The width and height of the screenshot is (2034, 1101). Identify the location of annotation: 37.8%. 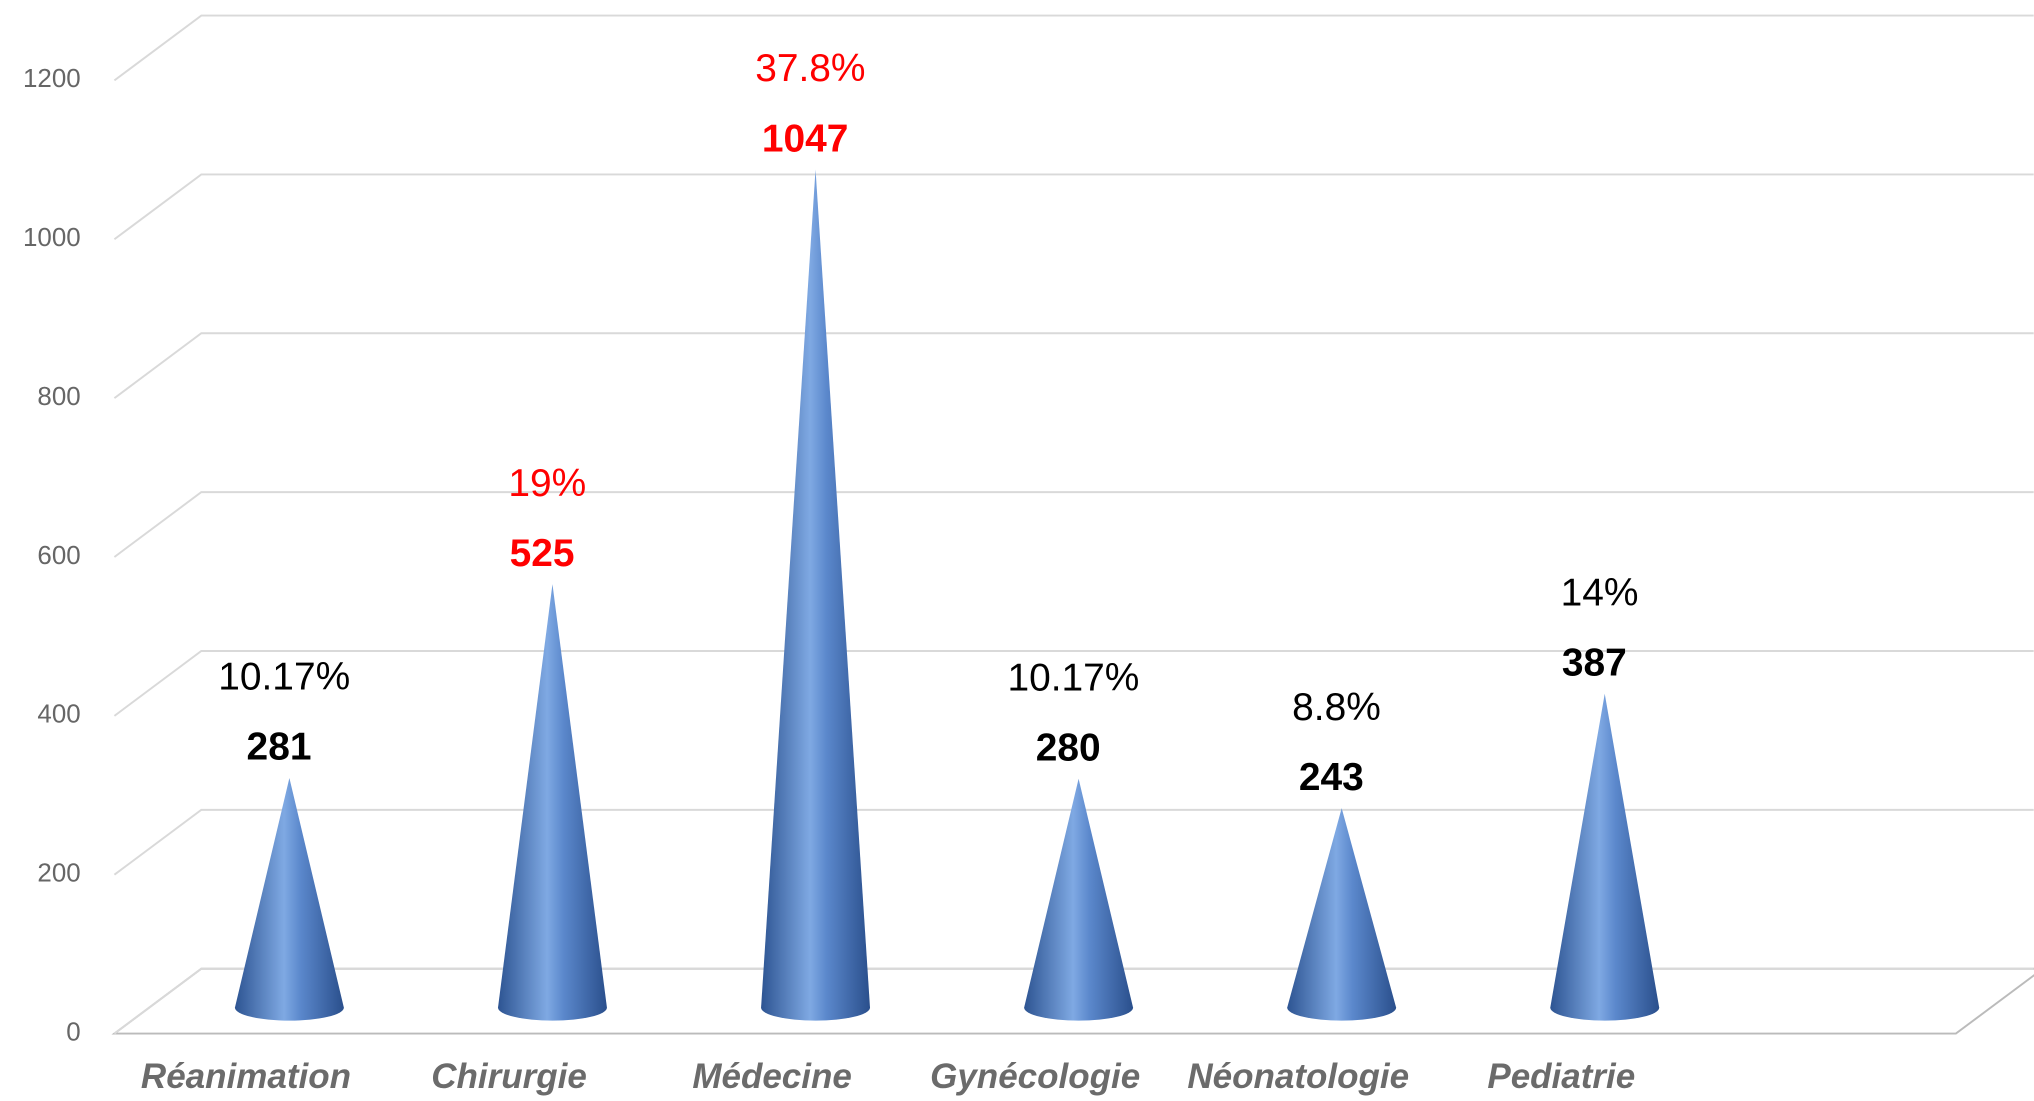
(810, 68).